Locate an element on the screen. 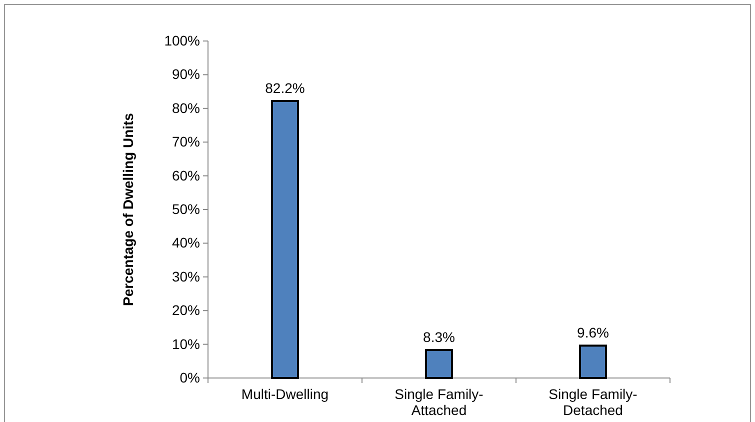 The image size is (755, 422). y-tick-label: 0% is located at coordinates (190, 377).